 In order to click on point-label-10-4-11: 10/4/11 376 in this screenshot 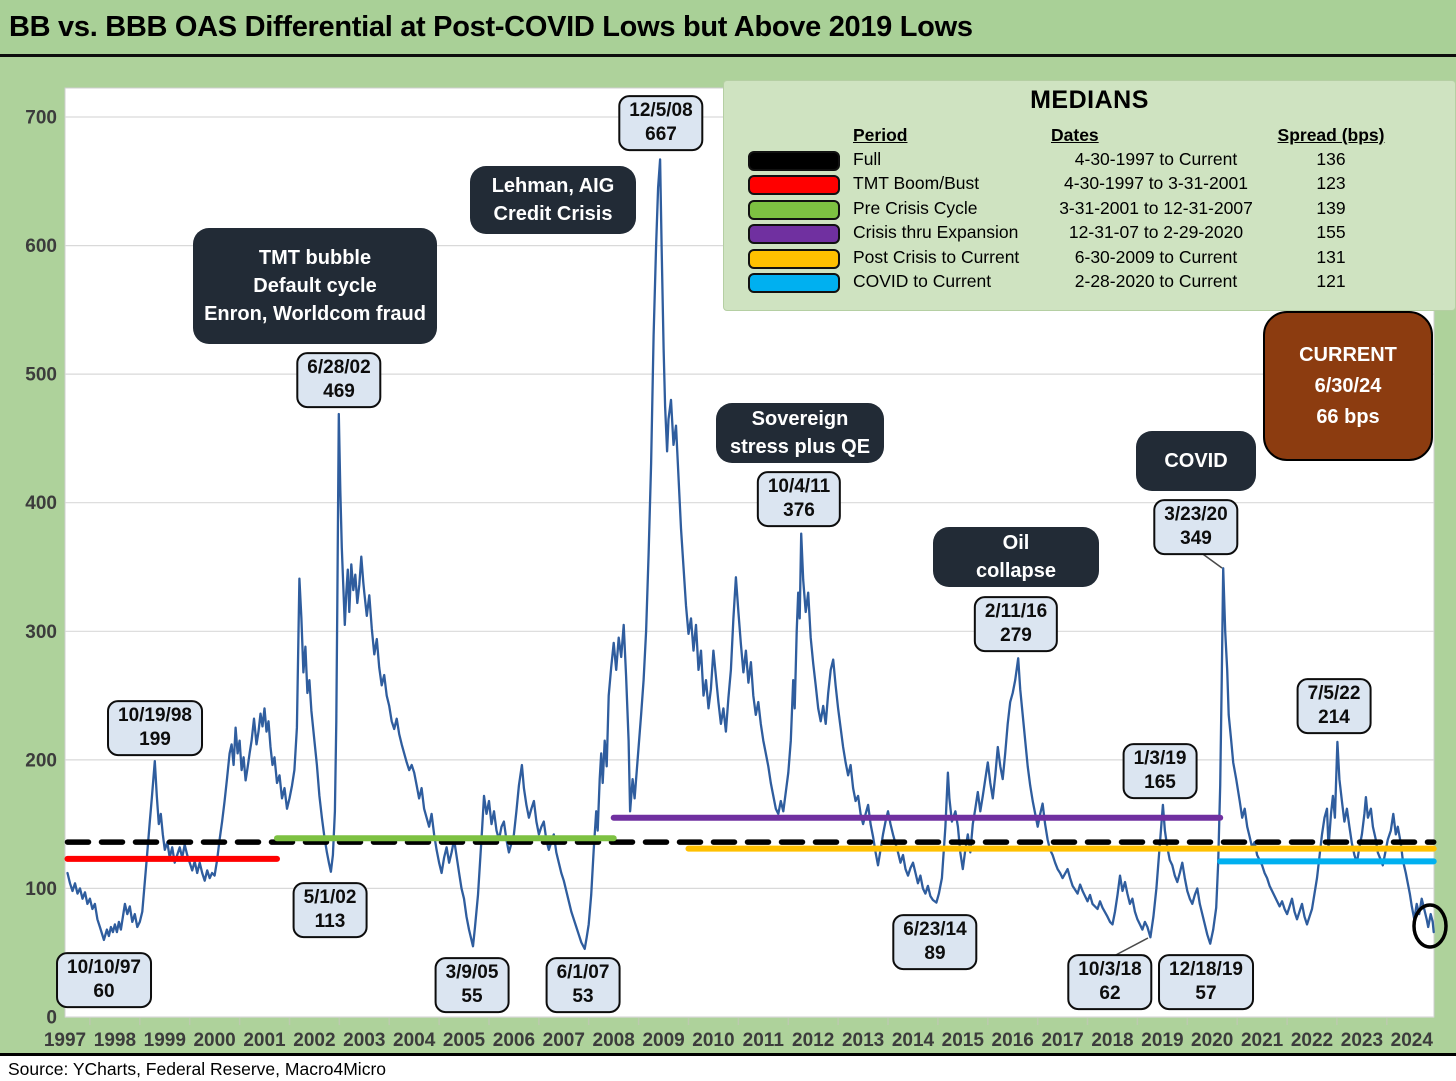, I will do `click(799, 499)`.